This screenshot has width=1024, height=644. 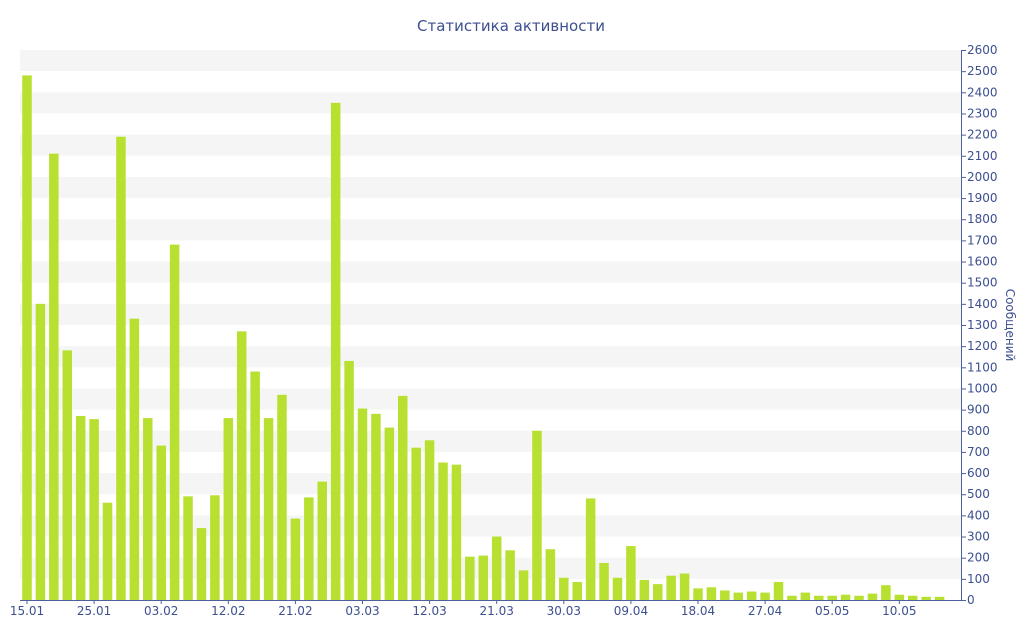 What do you see at coordinates (295, 611) in the screenshot?
I see `x-tick-label: 21.02` at bounding box center [295, 611].